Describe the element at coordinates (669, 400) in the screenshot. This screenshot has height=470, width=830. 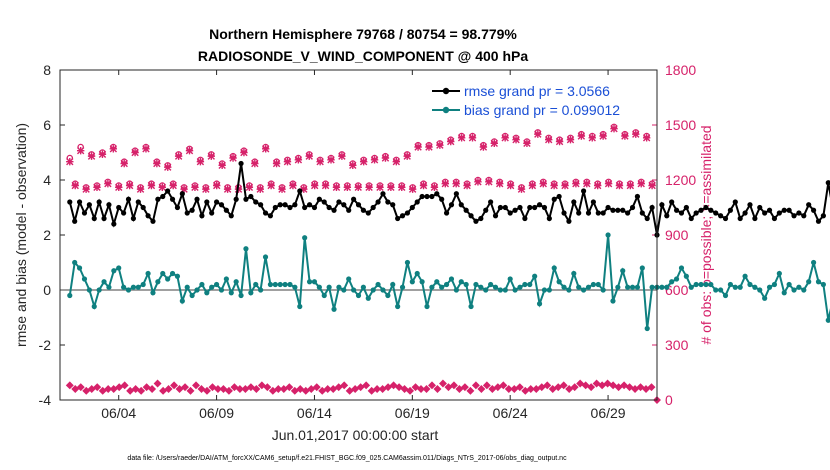
I see `y2-tick-label: 0` at that location.